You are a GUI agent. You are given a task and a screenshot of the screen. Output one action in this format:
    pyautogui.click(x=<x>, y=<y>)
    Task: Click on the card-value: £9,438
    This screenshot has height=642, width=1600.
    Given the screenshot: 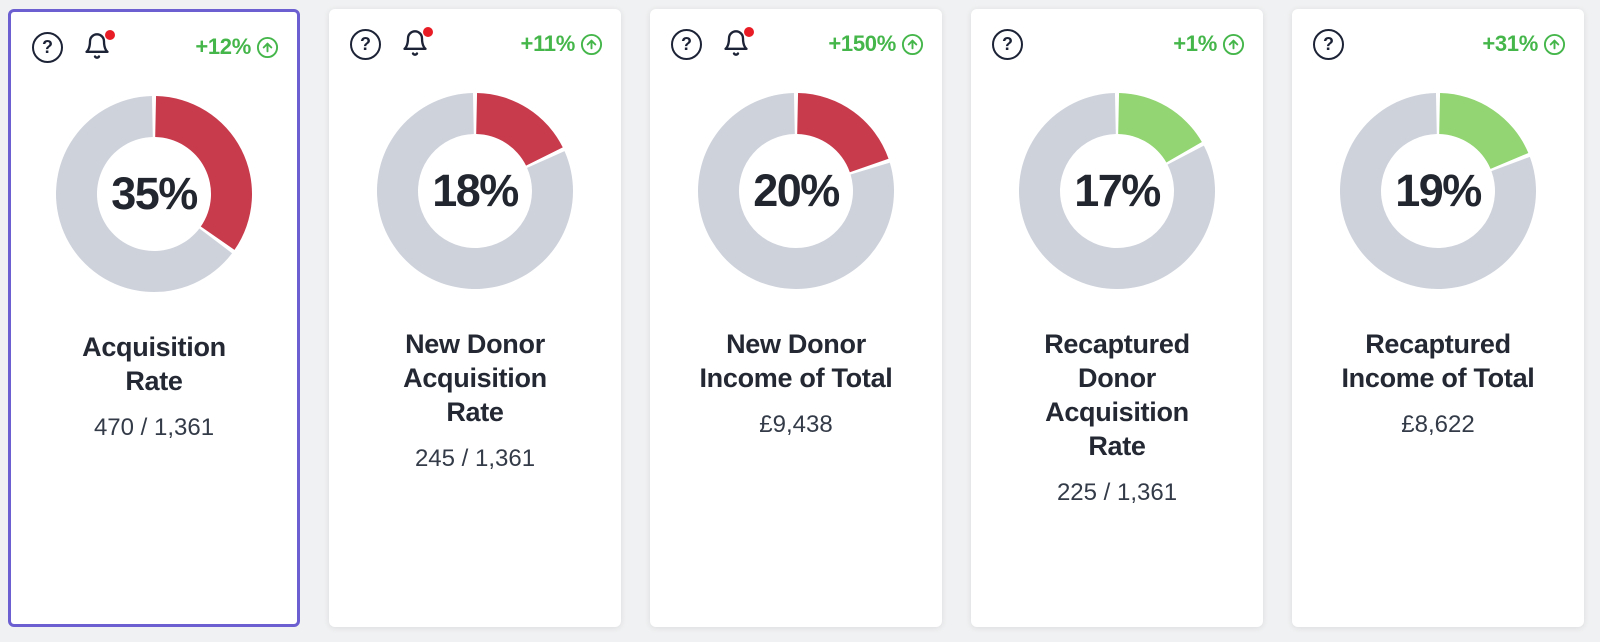 What is the action you would take?
    pyautogui.click(x=796, y=424)
    